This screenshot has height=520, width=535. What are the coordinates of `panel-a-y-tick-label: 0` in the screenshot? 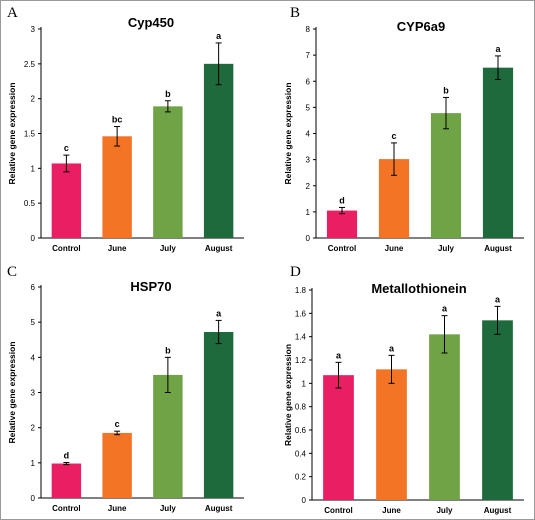 It's located at (33, 238).